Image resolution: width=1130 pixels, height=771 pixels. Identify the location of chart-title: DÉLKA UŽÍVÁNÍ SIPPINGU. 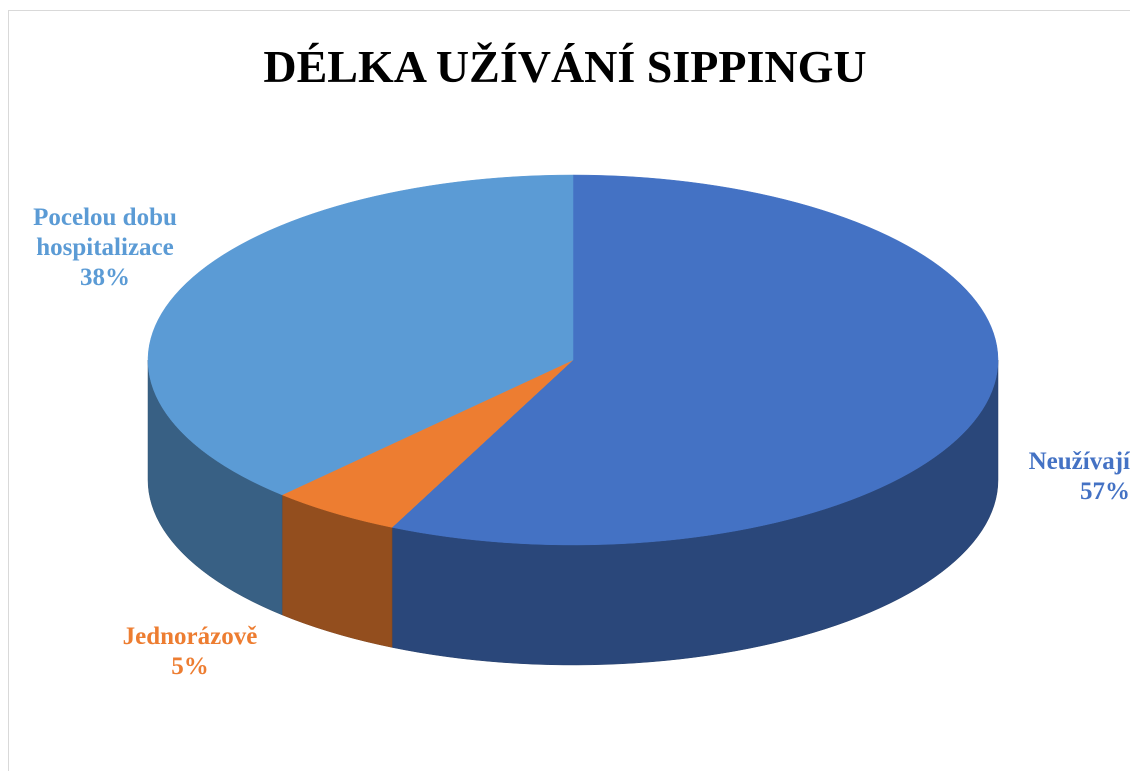
(565, 66).